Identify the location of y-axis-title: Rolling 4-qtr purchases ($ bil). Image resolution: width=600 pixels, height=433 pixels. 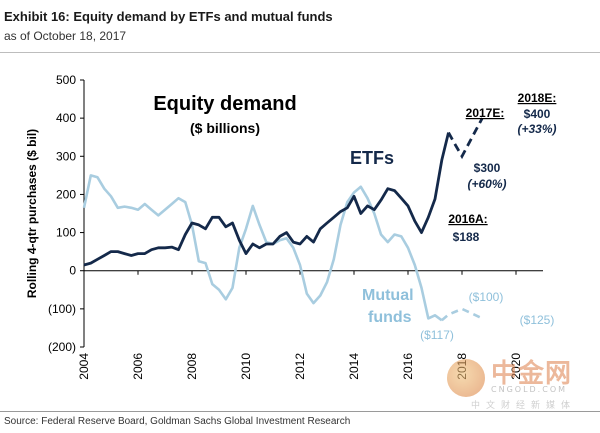
(32, 213).